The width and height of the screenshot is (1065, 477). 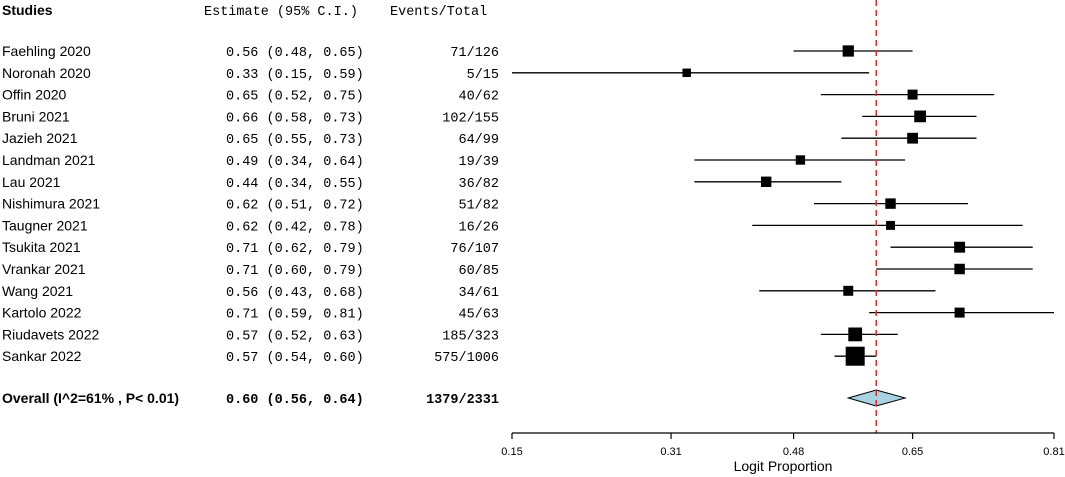 I want to click on study-row: Tsukita 2021 0.71 (0.62, 0.79) 76/107, so click(x=517, y=248).